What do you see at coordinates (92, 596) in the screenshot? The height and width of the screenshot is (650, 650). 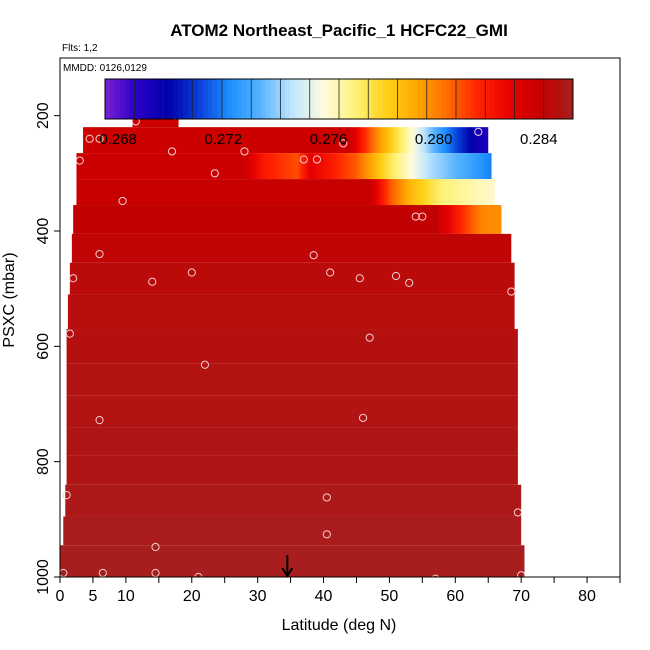 I see `x-tick-label: 5` at bounding box center [92, 596].